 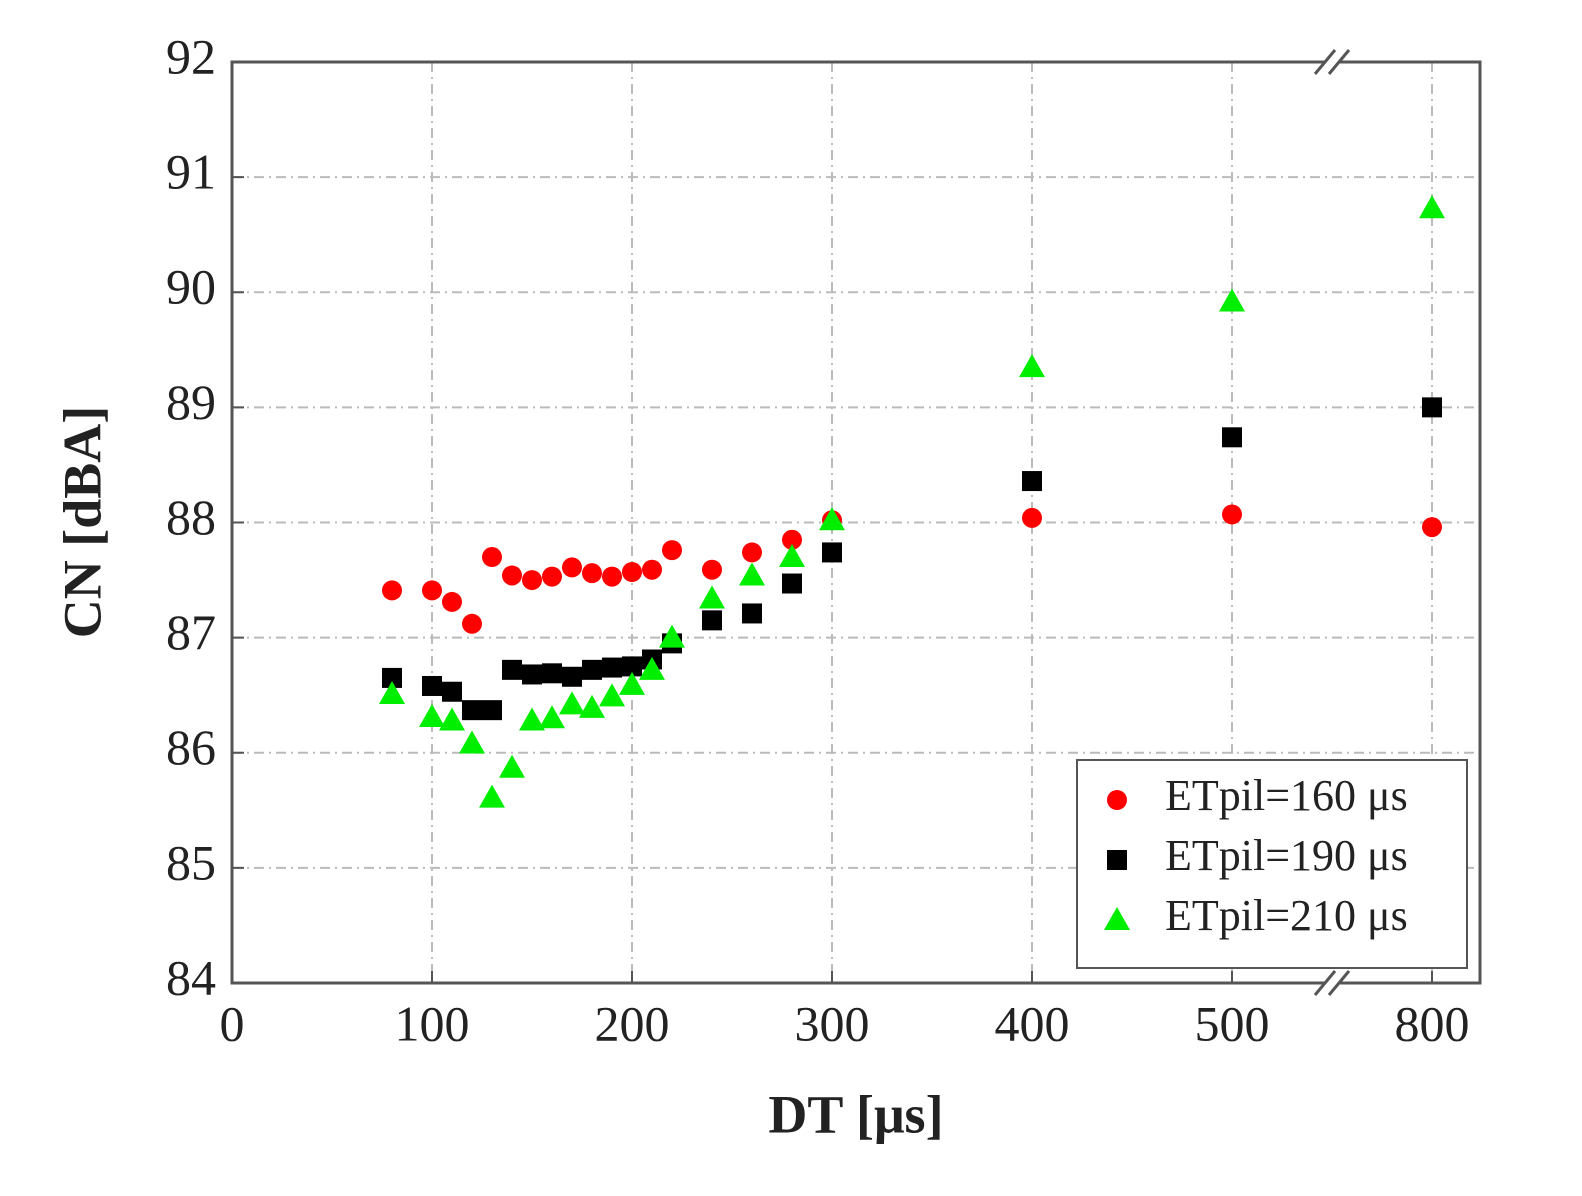 I want to click on legend-label: ETpil=160 μs, so click(x=1286, y=795).